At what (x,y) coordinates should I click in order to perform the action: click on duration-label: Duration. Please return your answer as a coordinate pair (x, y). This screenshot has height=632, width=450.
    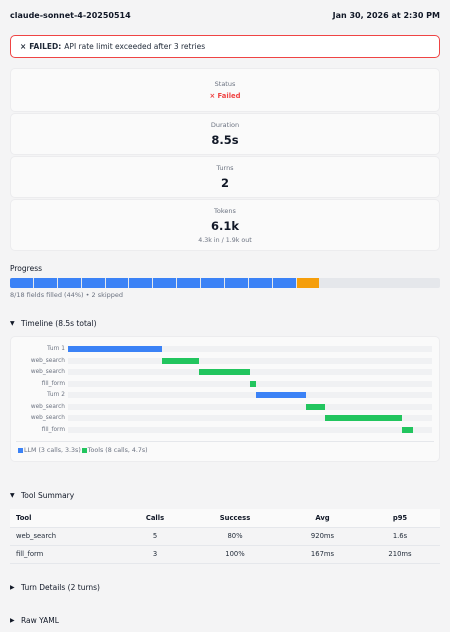
    Looking at the image, I should click on (225, 125).